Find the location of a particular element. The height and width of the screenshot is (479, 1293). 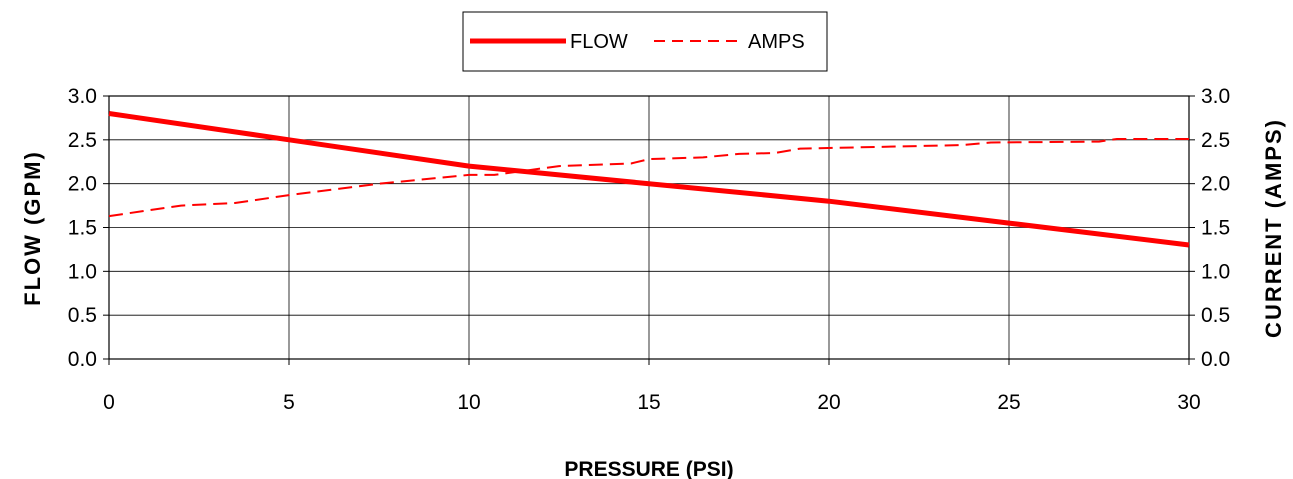

y-tick-label-right: 1.5 is located at coordinates (1215, 228).